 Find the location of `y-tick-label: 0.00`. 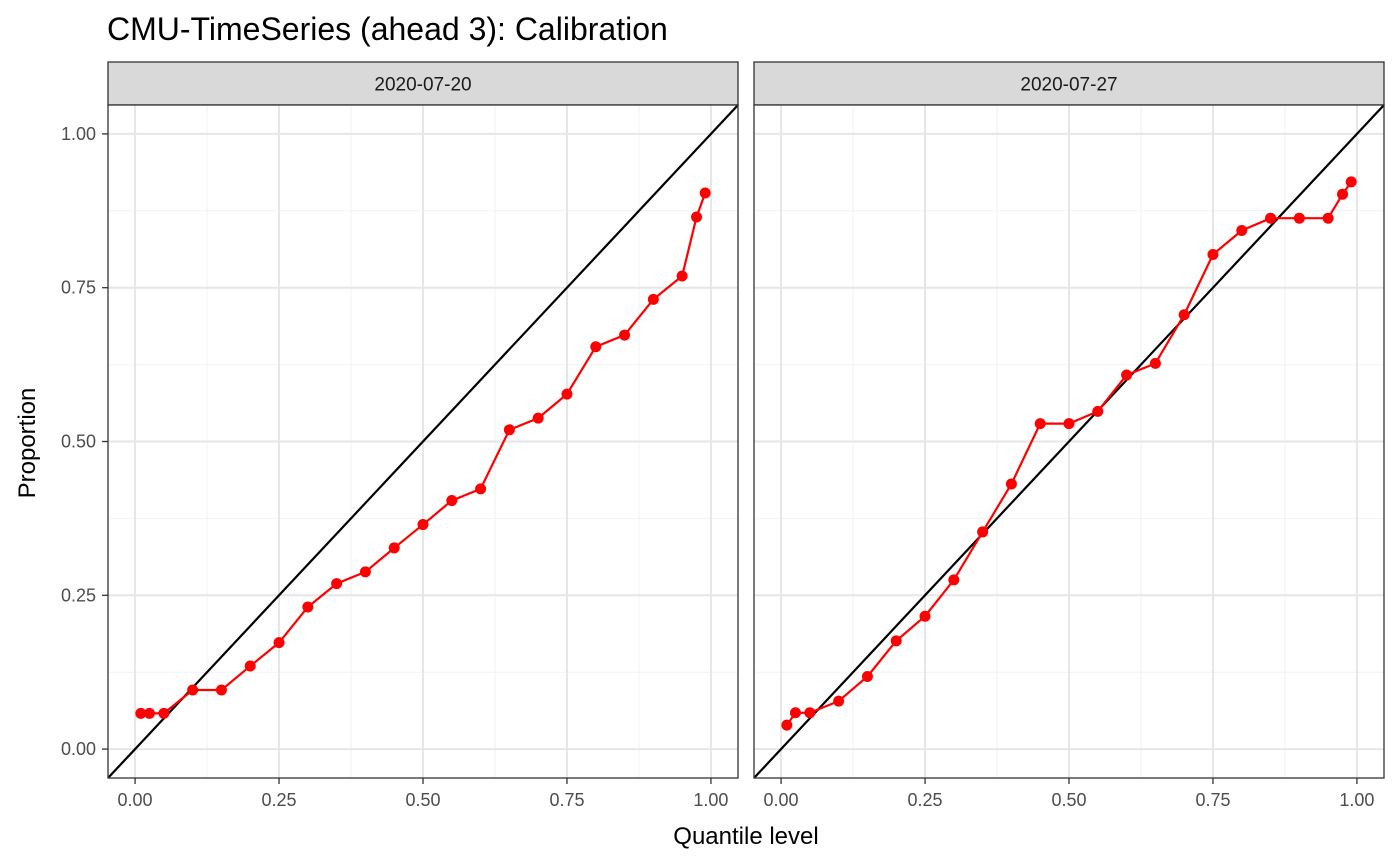

y-tick-label: 0.00 is located at coordinates (78, 749).